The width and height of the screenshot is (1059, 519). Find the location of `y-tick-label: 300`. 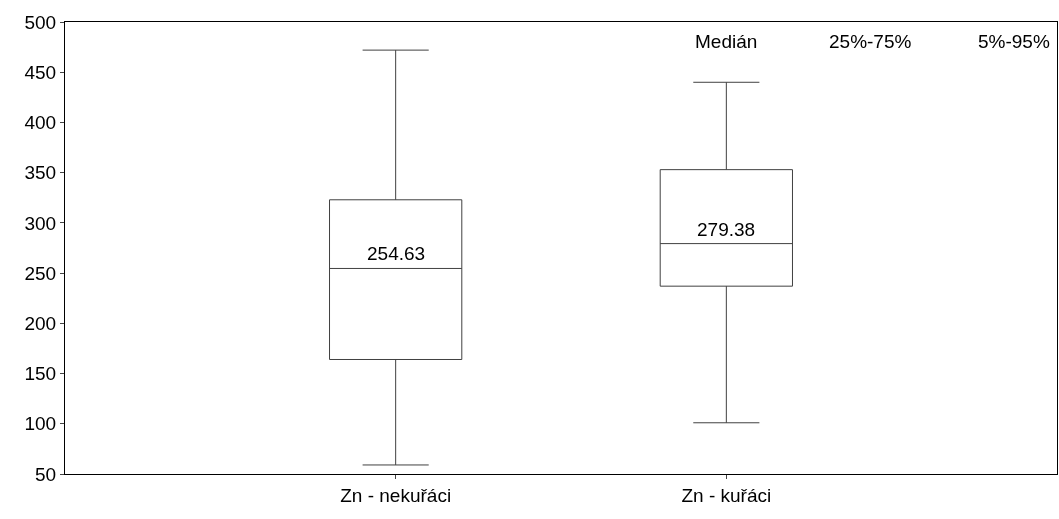

y-tick-label: 300 is located at coordinates (40, 223).